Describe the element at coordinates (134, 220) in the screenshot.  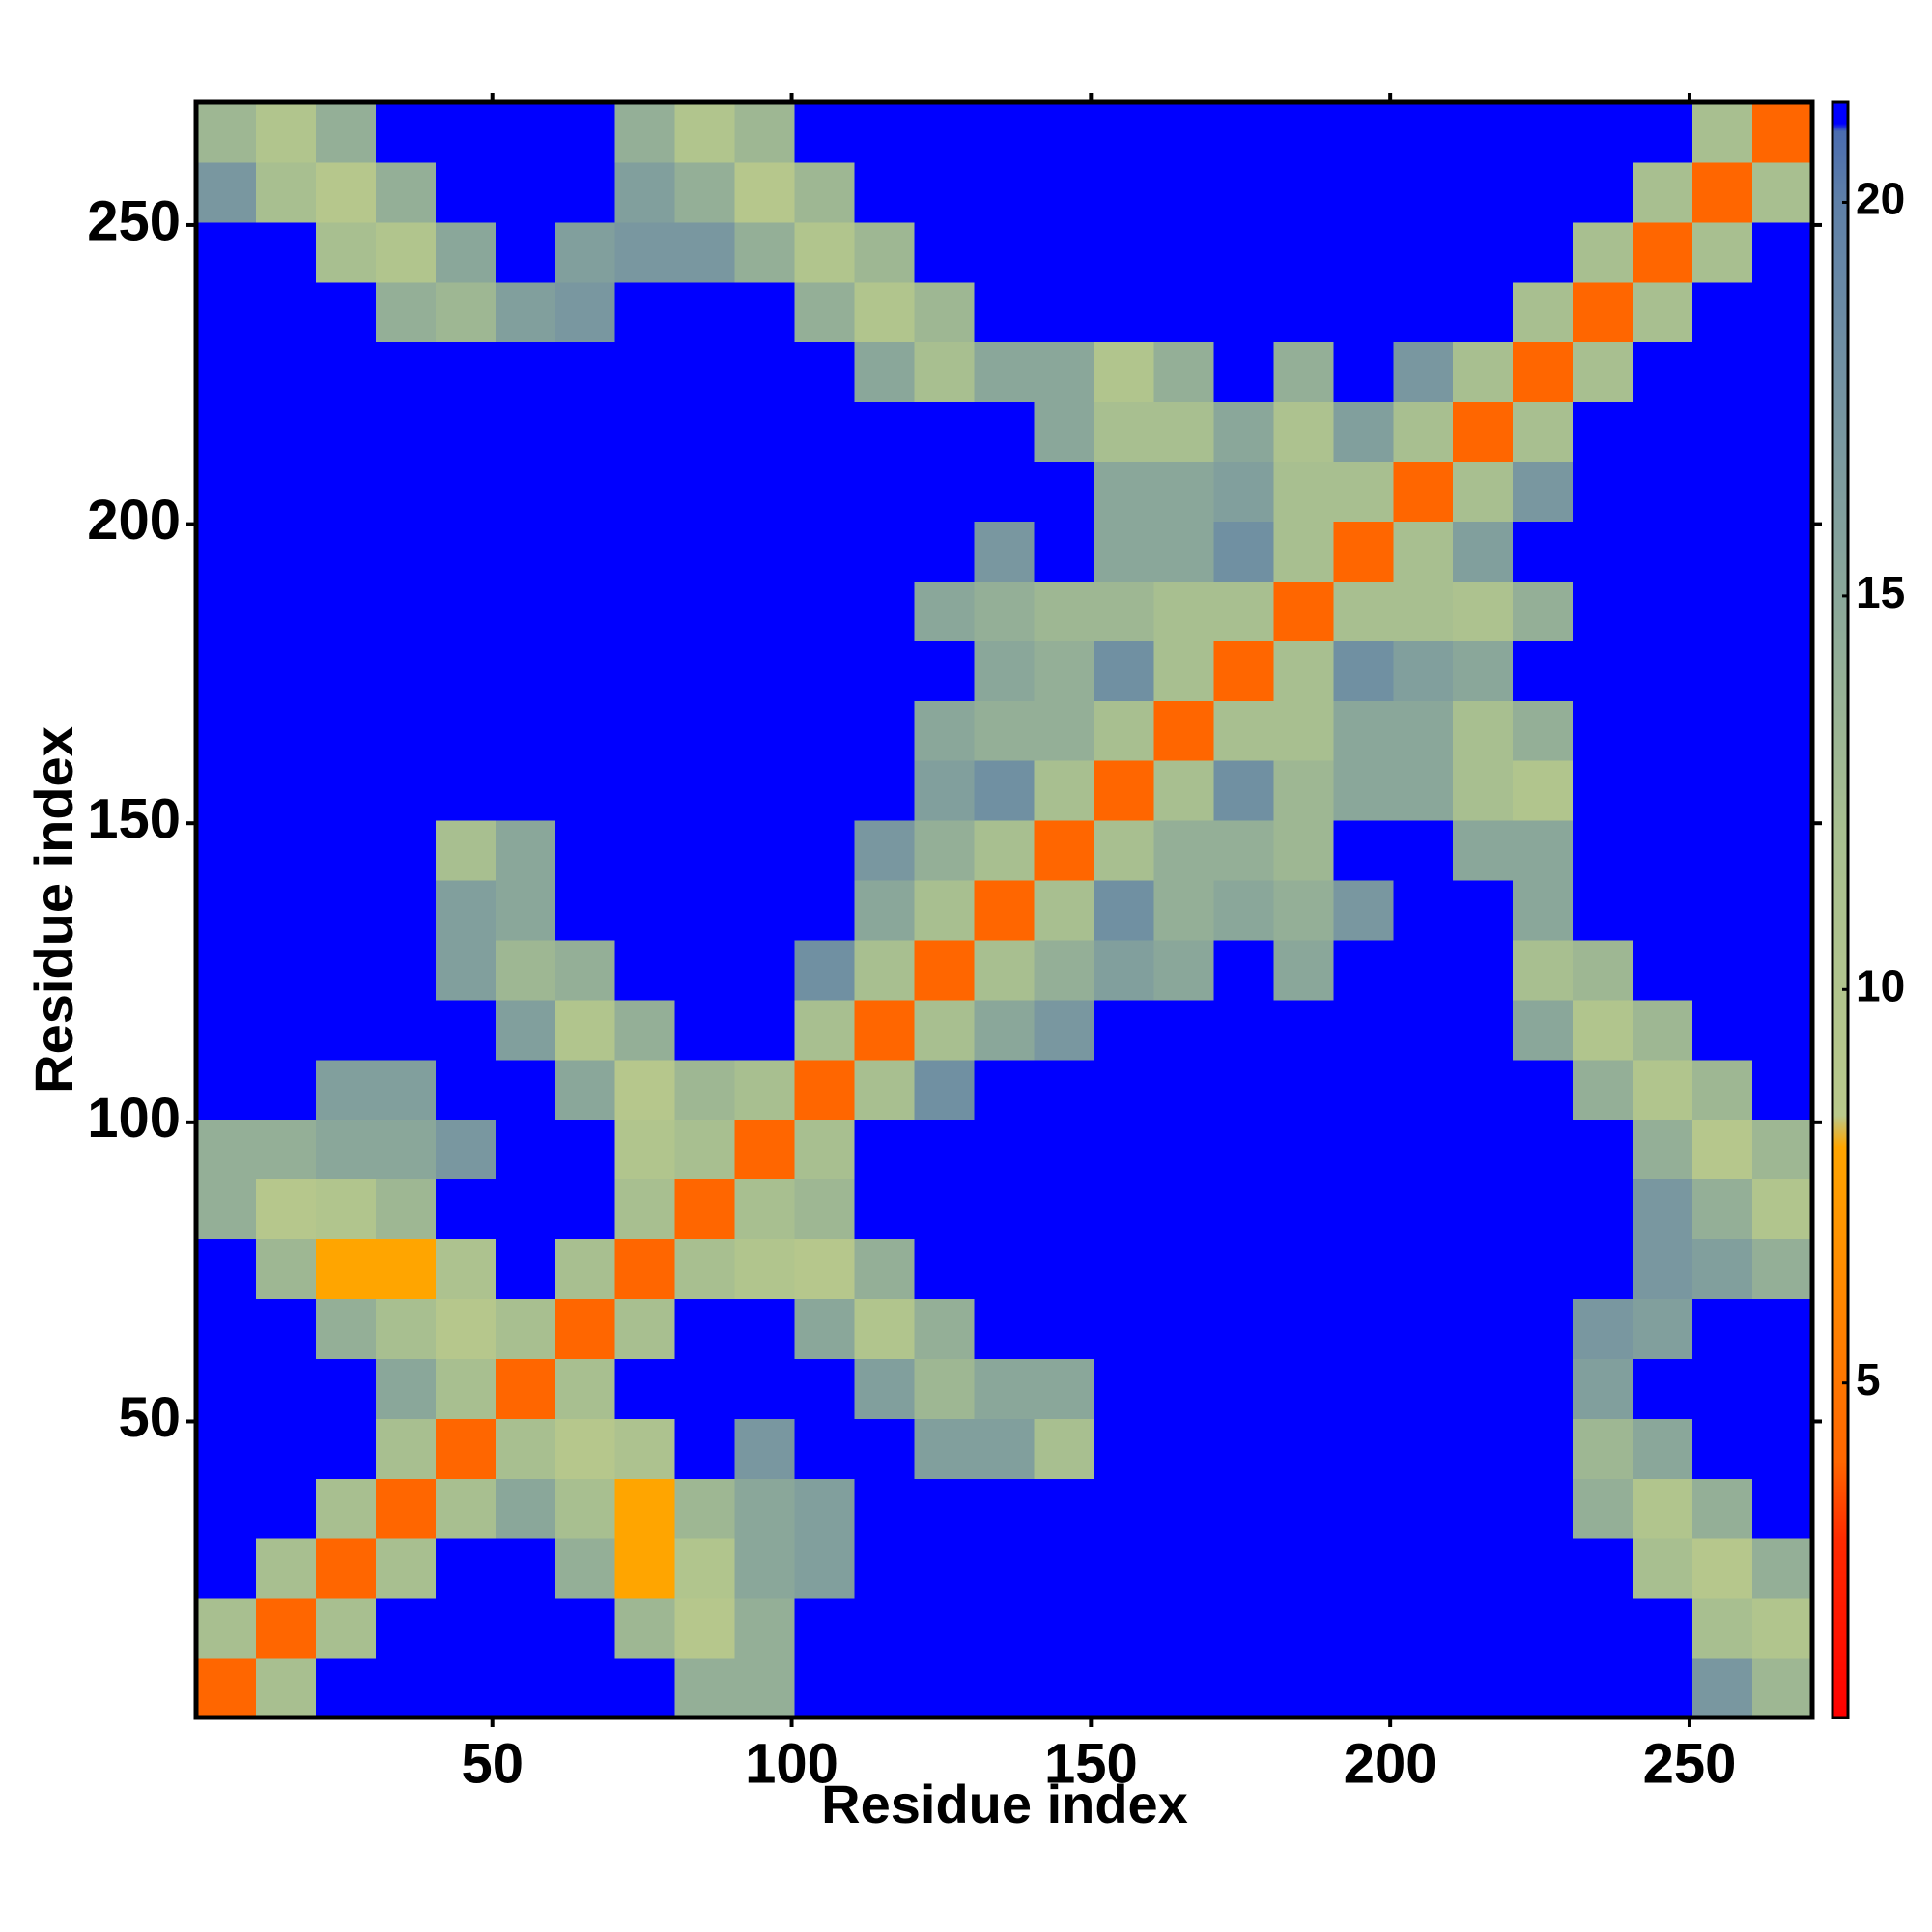
I see `y-tick-label: 250` at that location.